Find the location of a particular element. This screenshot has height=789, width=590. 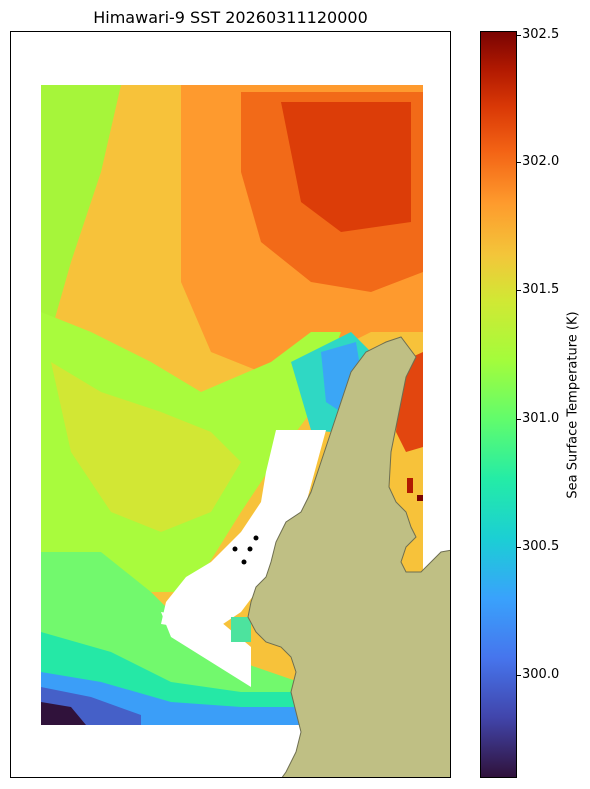

island-dots is located at coordinates (245, 550).